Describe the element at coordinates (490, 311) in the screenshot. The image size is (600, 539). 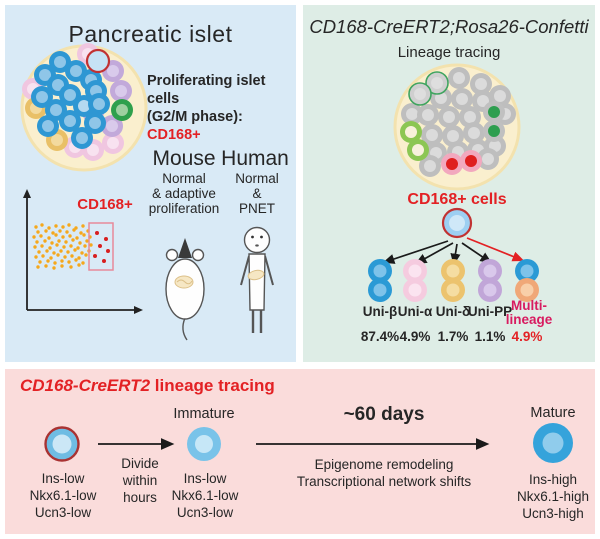
I see `uni-pp-label: Uni-PP` at that location.